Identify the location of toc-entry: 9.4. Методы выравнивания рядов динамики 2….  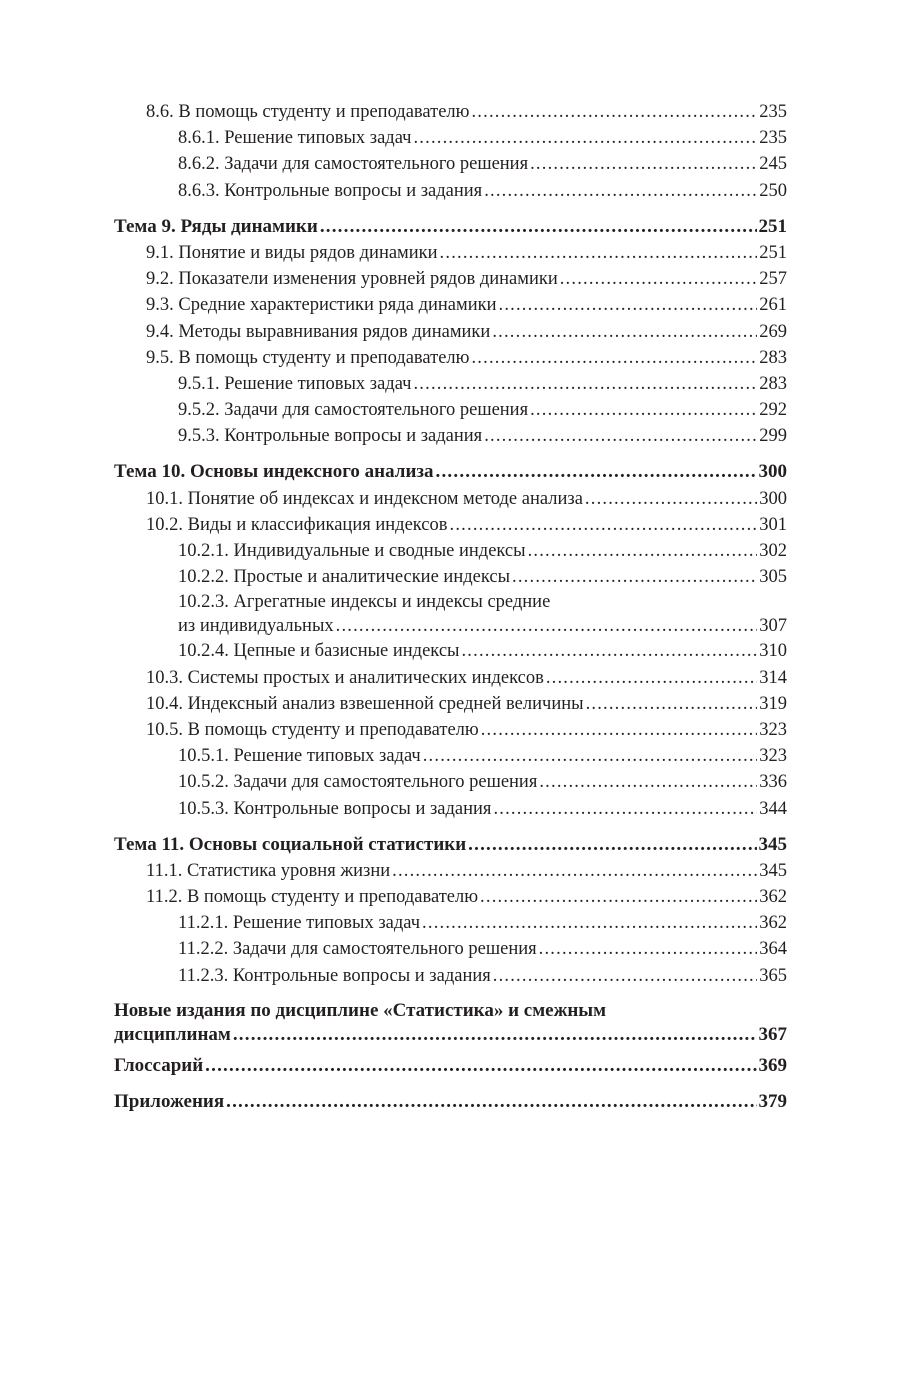
(450, 332).